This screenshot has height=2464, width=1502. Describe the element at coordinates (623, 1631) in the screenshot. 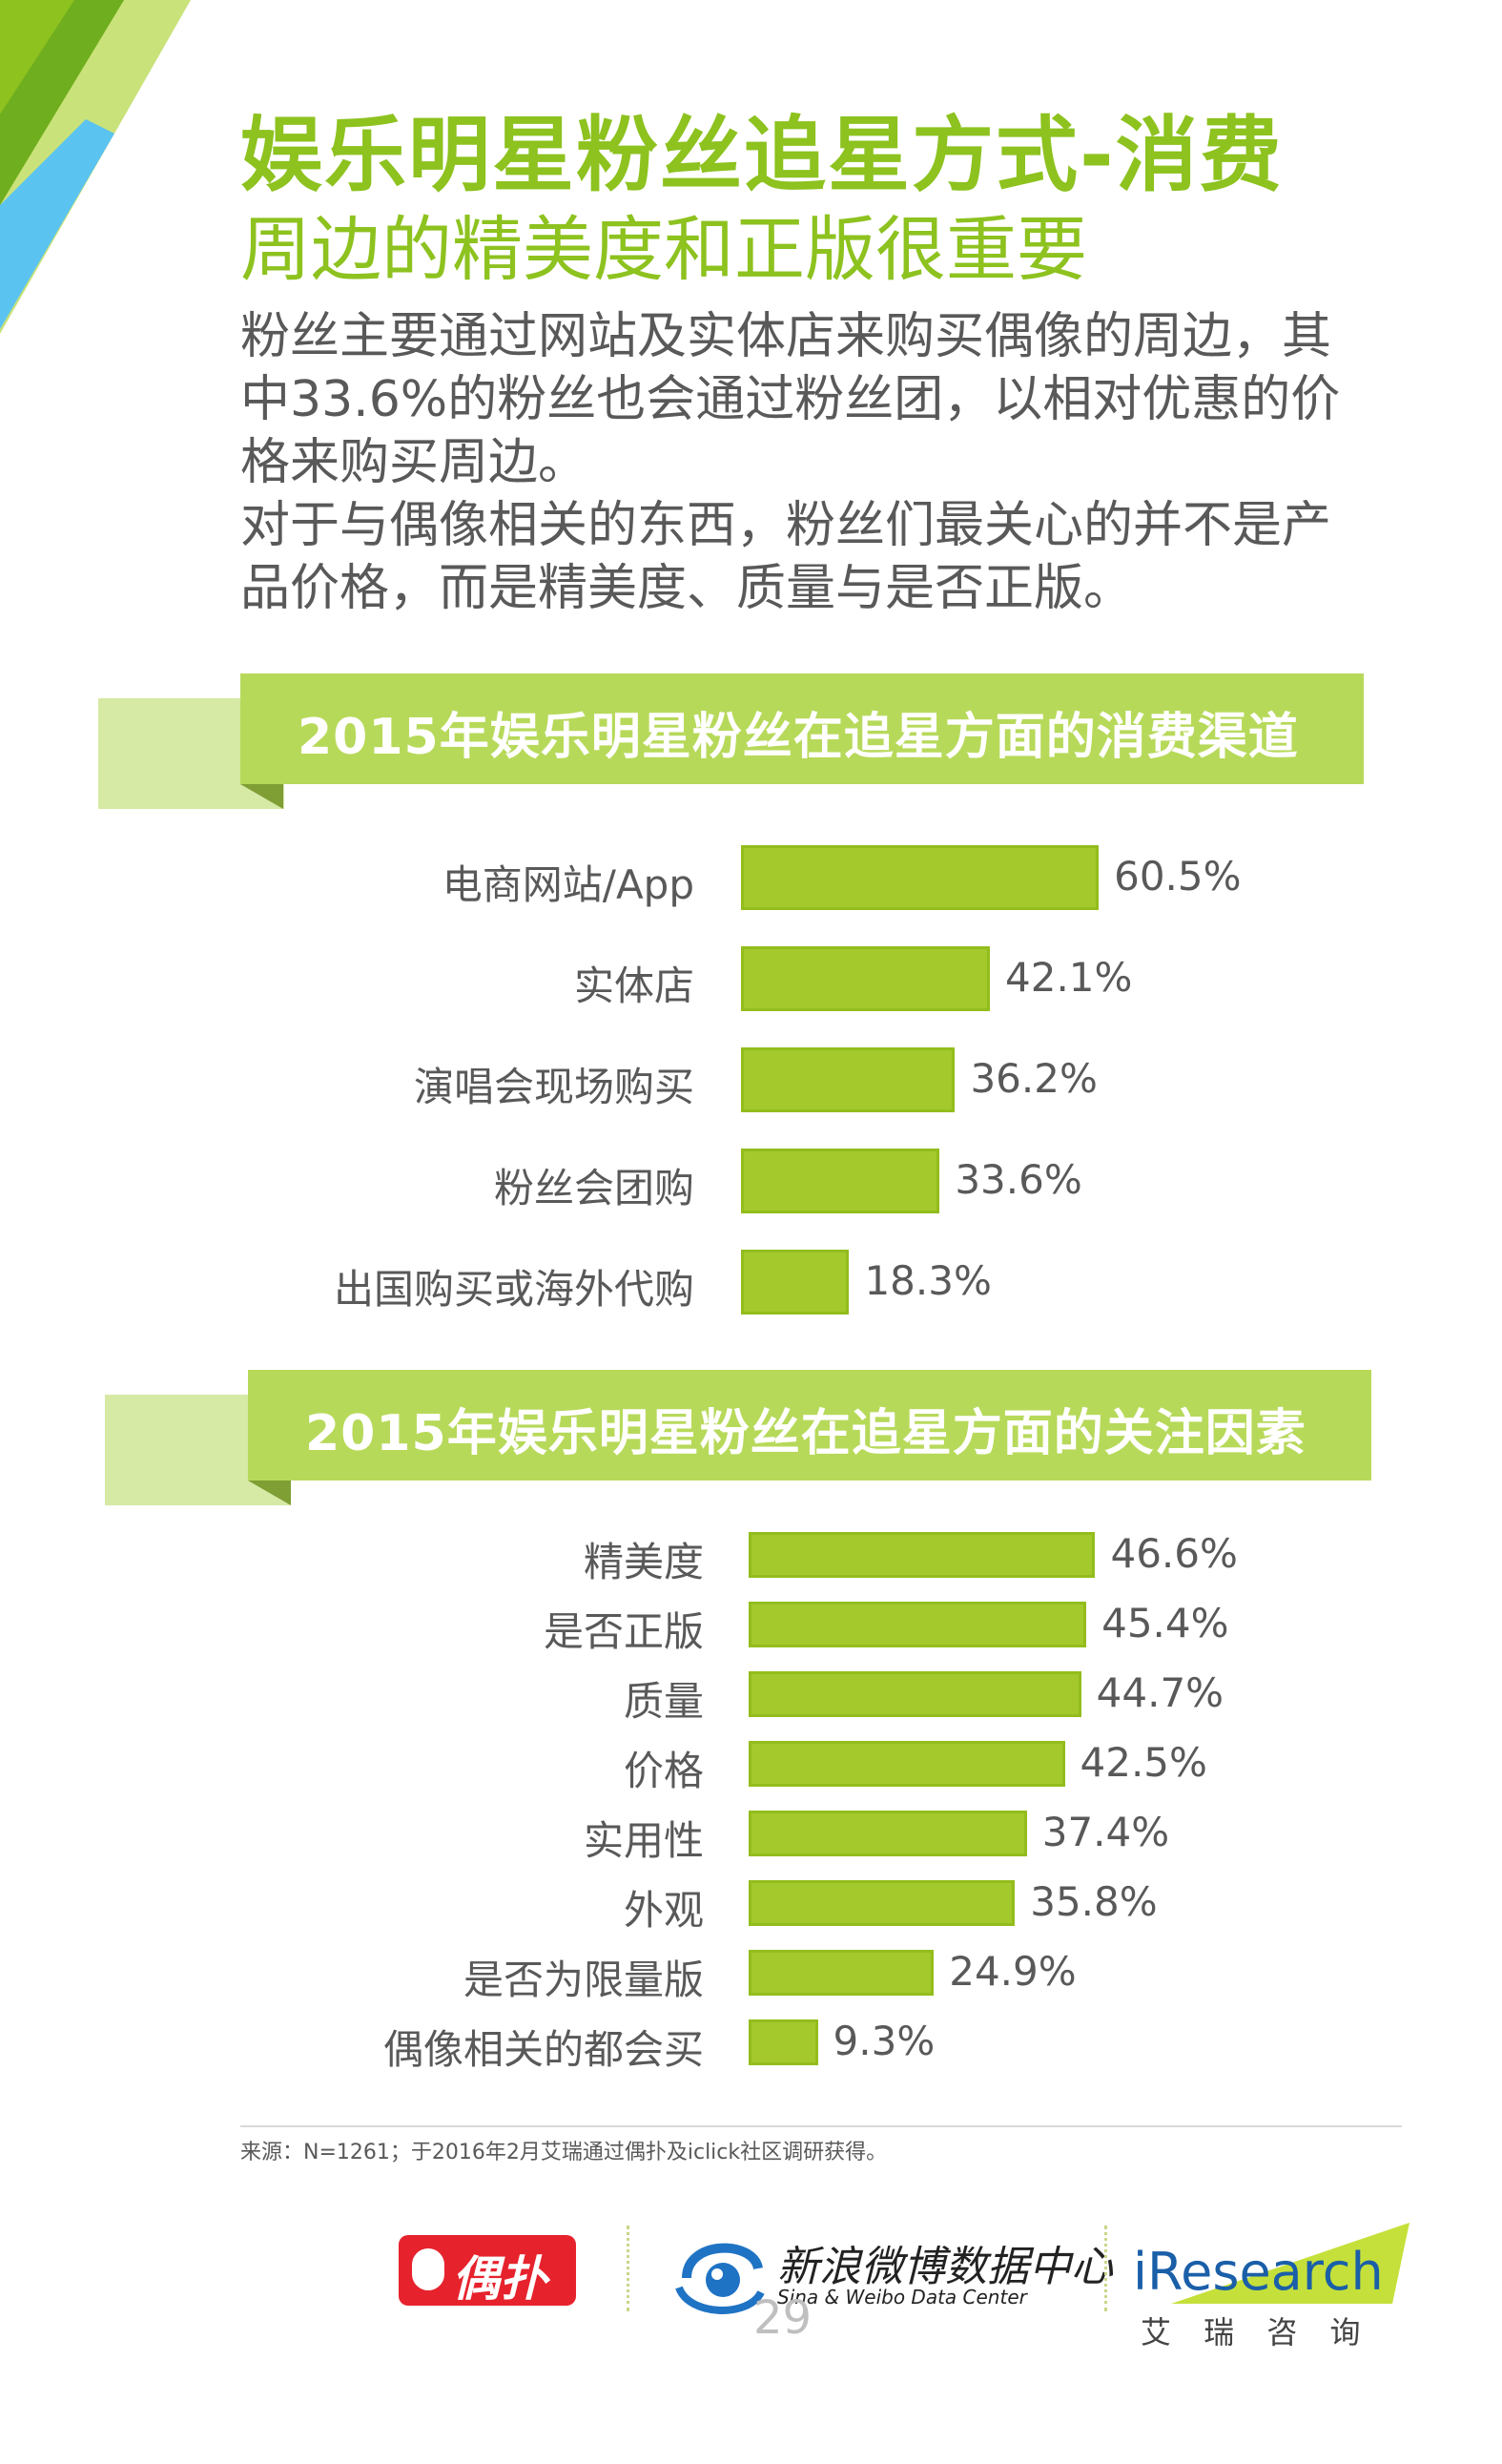

I see `chart2-category-label: 是否正版` at that location.